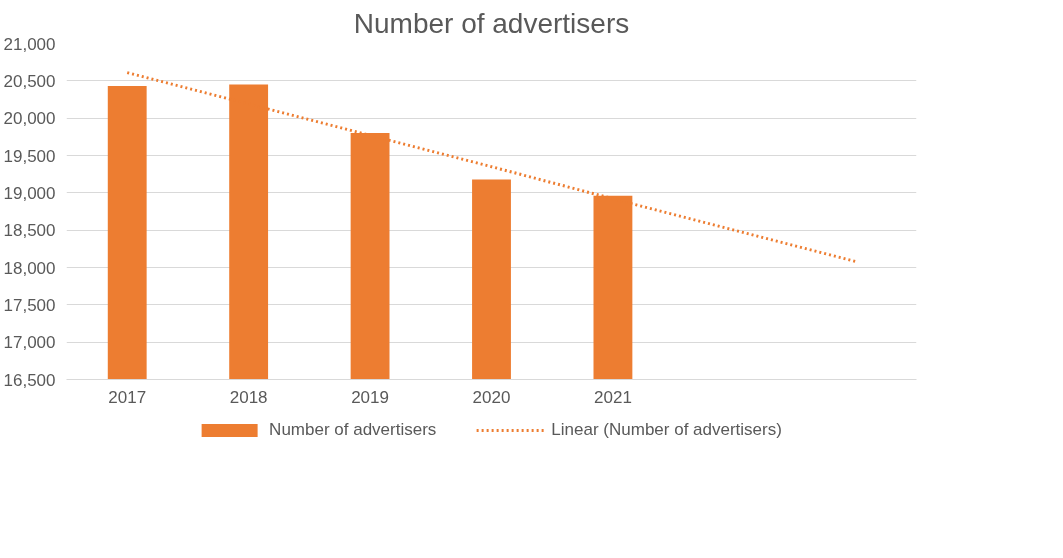 The width and height of the screenshot is (1063, 558). What do you see at coordinates (370, 397) in the screenshot?
I see `x-tick-label: 2019` at bounding box center [370, 397].